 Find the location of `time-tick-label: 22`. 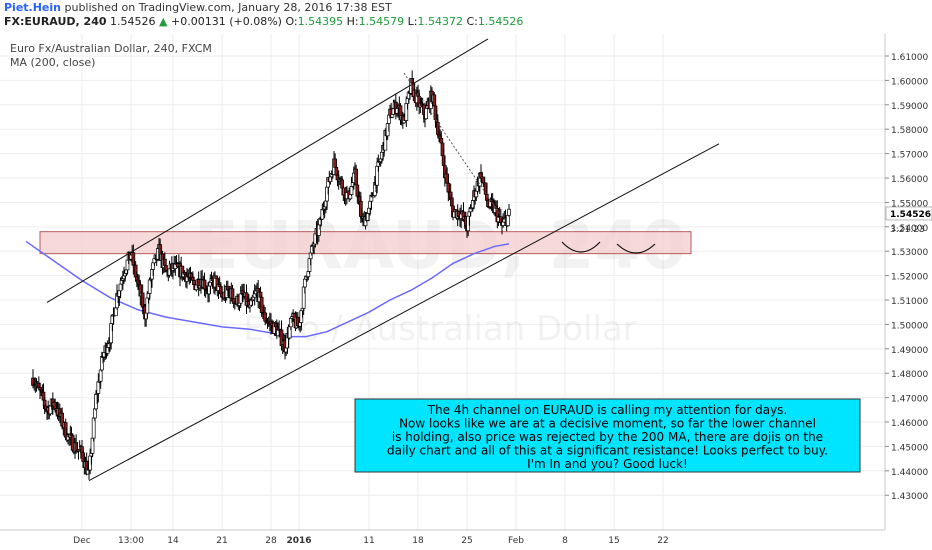

time-tick-label: 22 is located at coordinates (662, 541).